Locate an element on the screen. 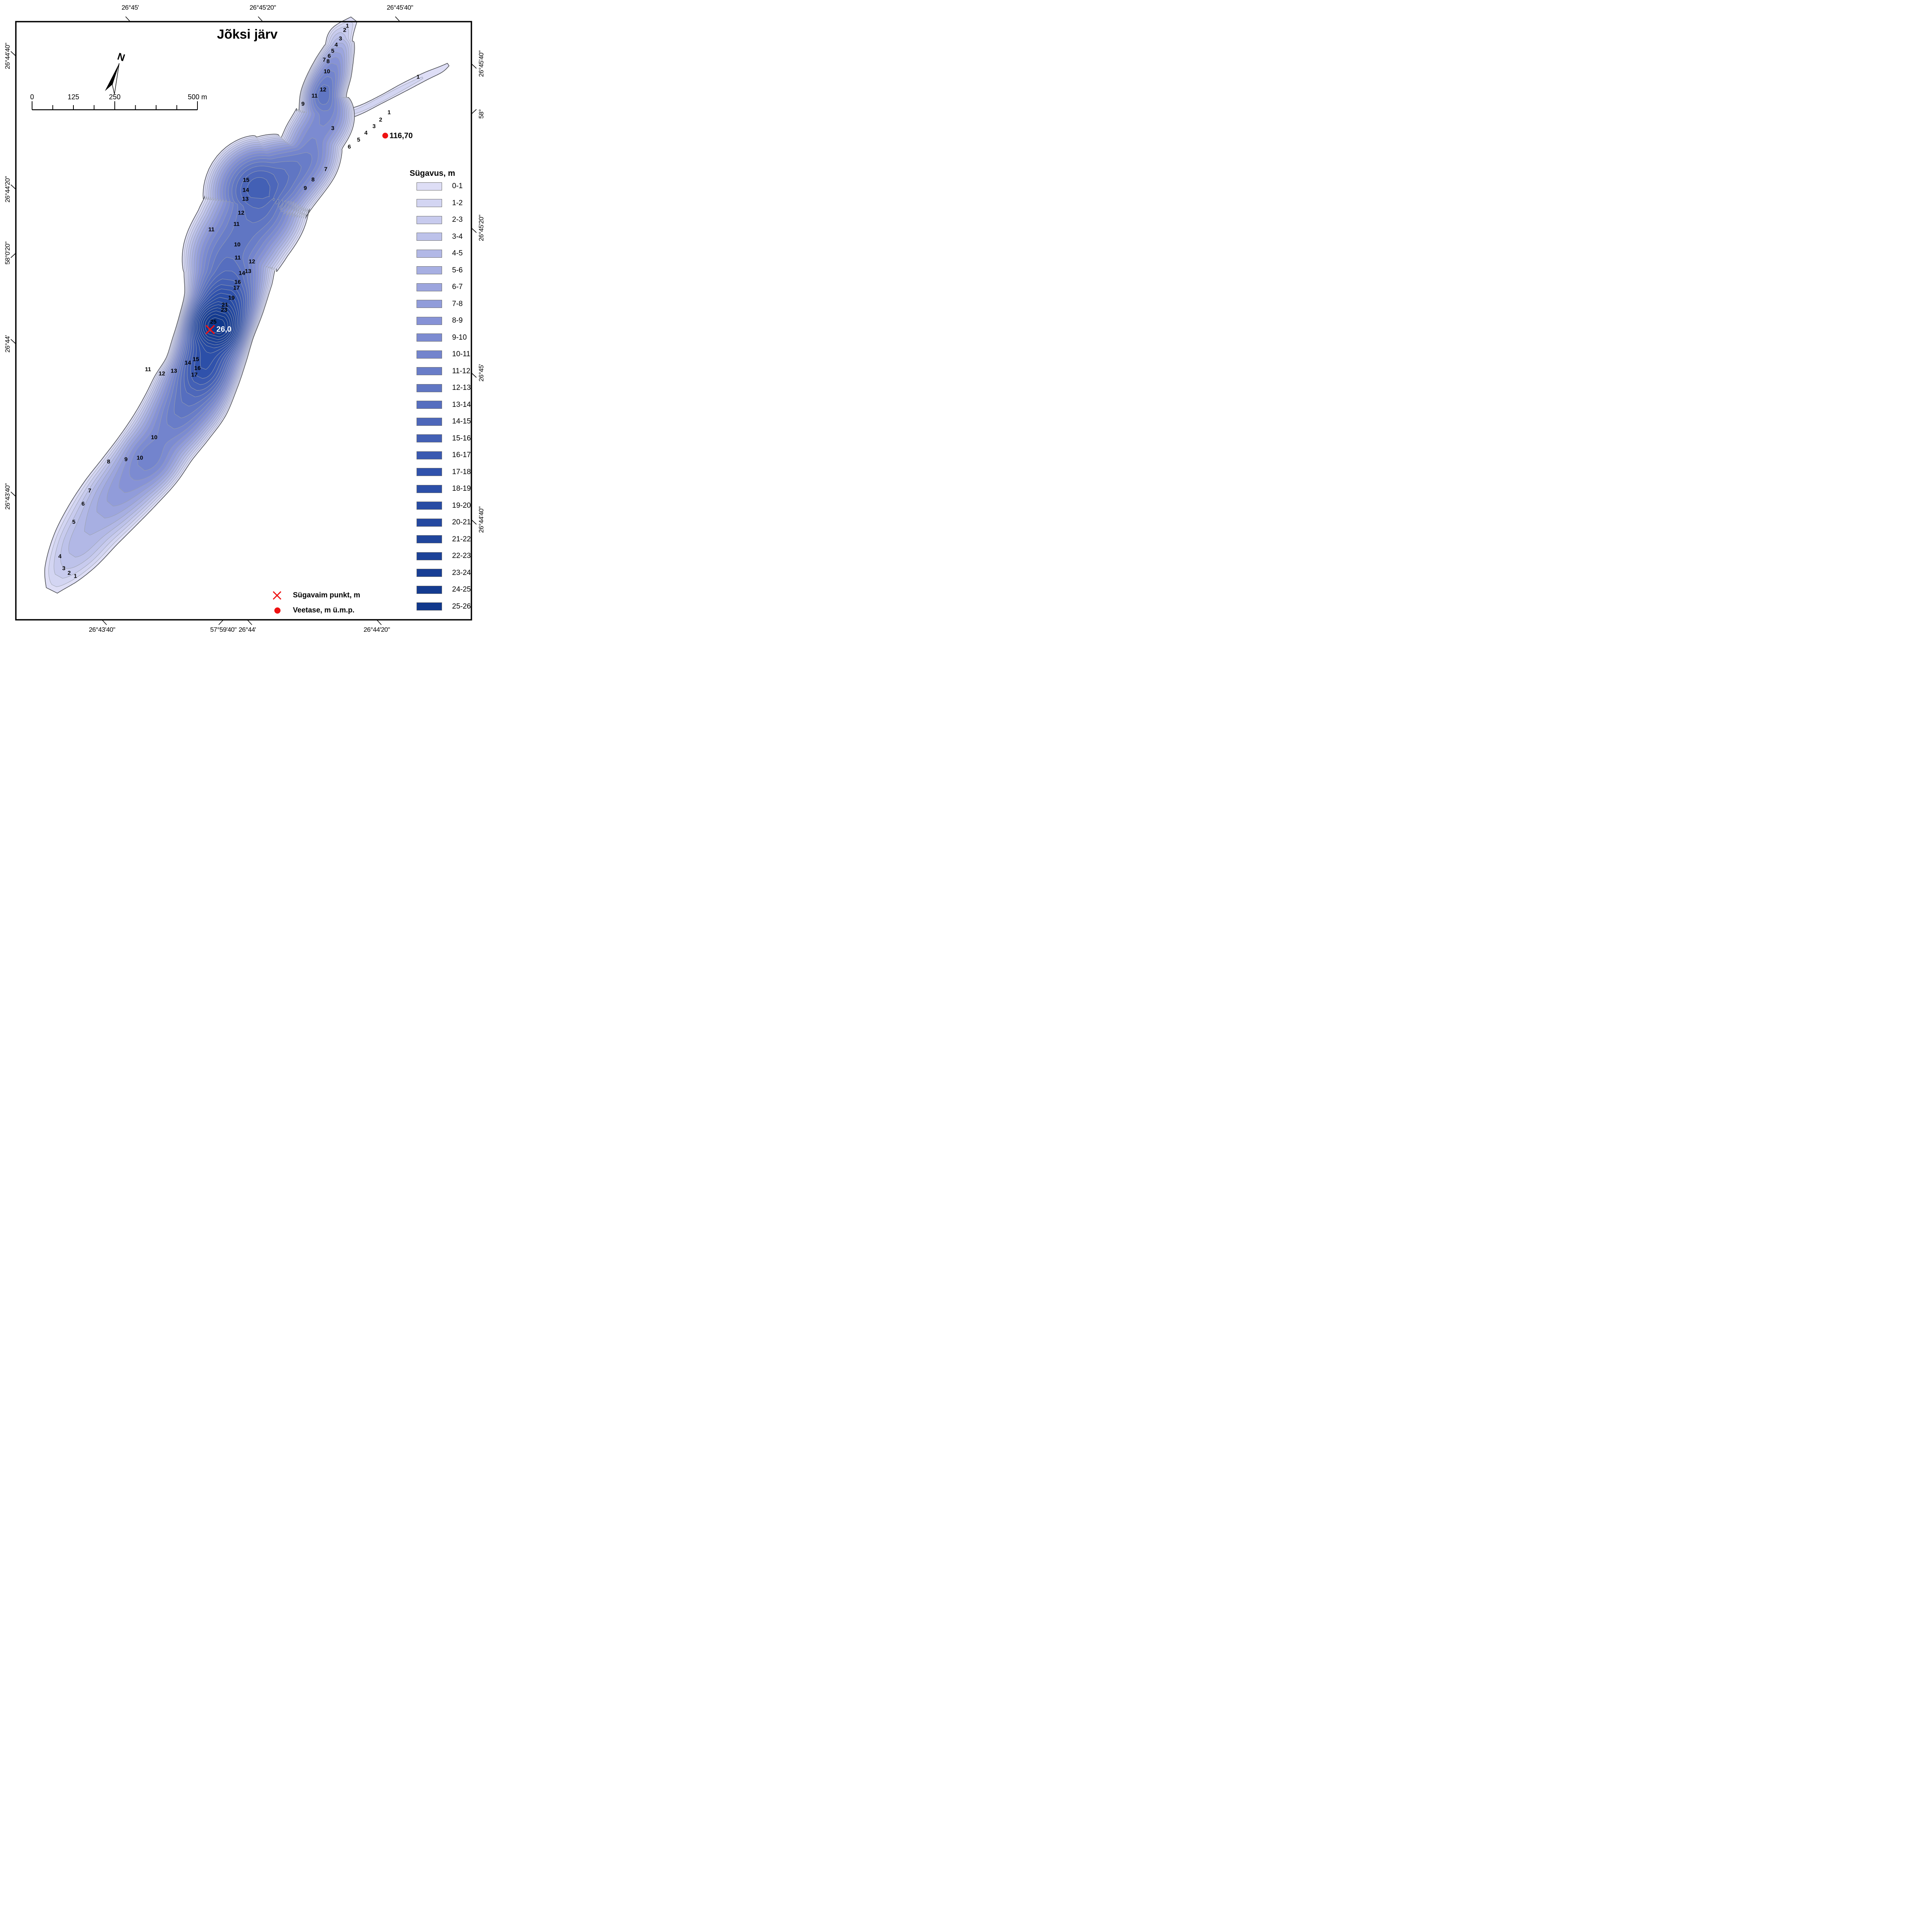 This screenshot has width=1932, height=1932. legend-row: 0-1 is located at coordinates (440, 186).